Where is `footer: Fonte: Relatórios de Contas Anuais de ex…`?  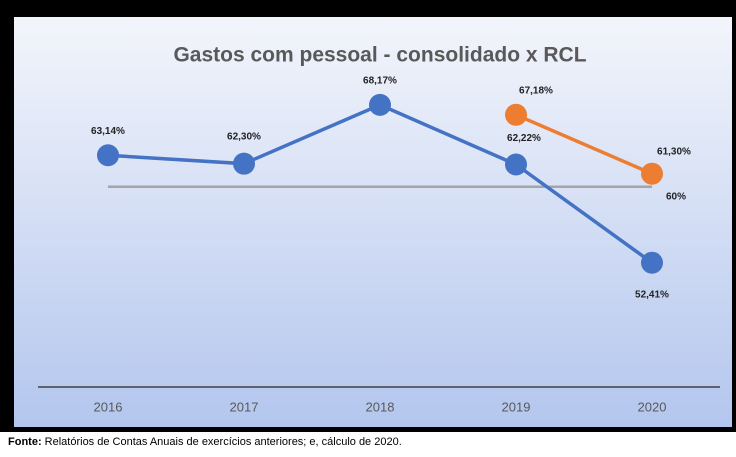
footer: Fonte: Relatórios de Contas Anuais de ex… is located at coordinates (205, 442).